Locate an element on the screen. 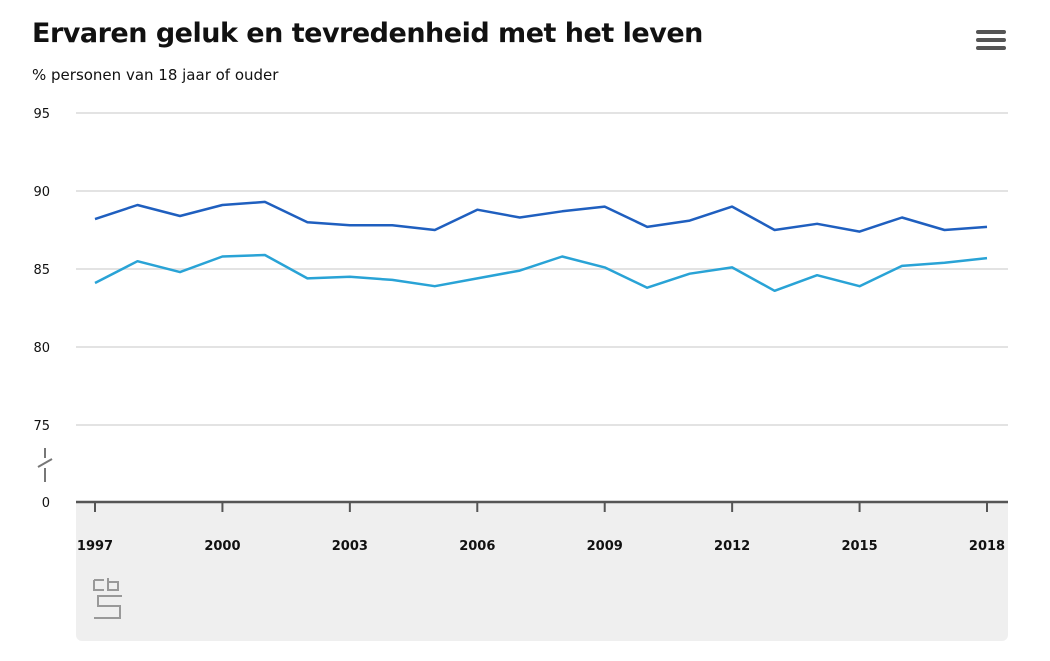 This screenshot has width=1050, height=661. x-tick-label: 2012 is located at coordinates (732, 546).